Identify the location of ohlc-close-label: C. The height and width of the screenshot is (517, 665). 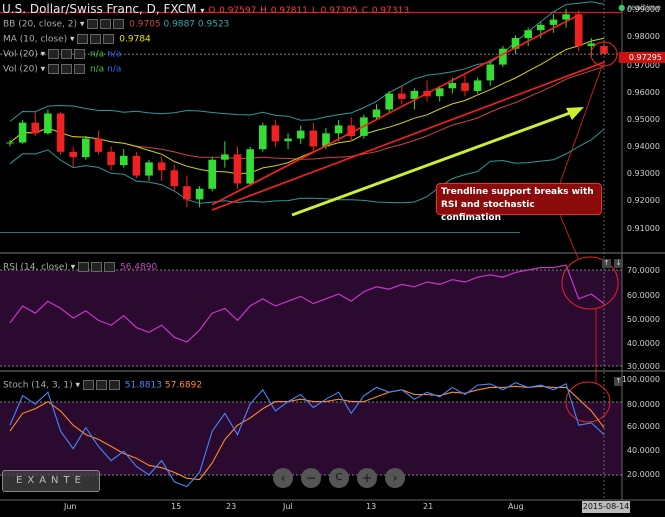
(364, 11).